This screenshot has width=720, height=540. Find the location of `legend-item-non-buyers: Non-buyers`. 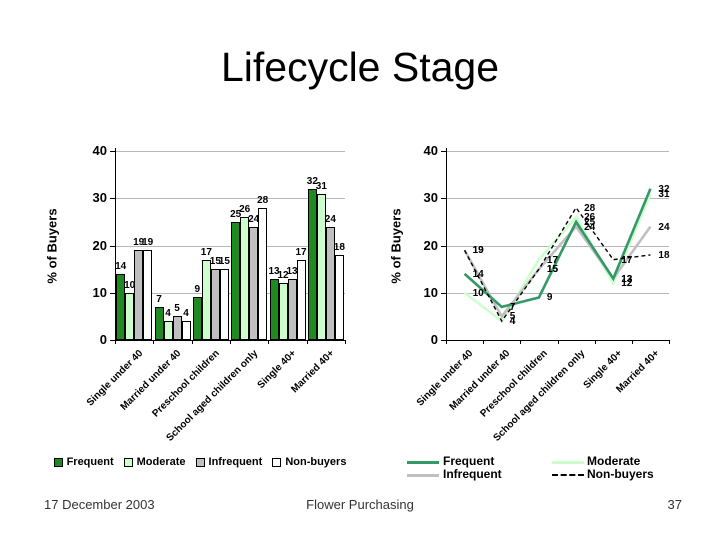

legend-item-non-buyers: Non-buyers is located at coordinates (309, 462).